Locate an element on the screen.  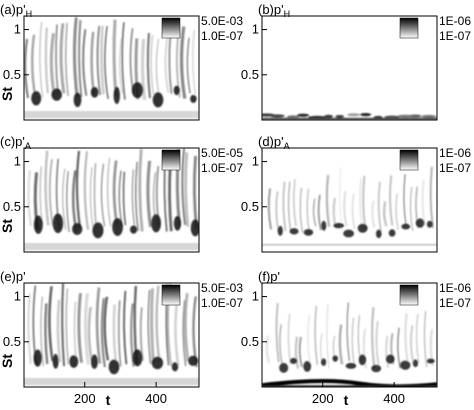
legend-c: 5.0E-051.0E-07 is located at coordinates (202, 160).